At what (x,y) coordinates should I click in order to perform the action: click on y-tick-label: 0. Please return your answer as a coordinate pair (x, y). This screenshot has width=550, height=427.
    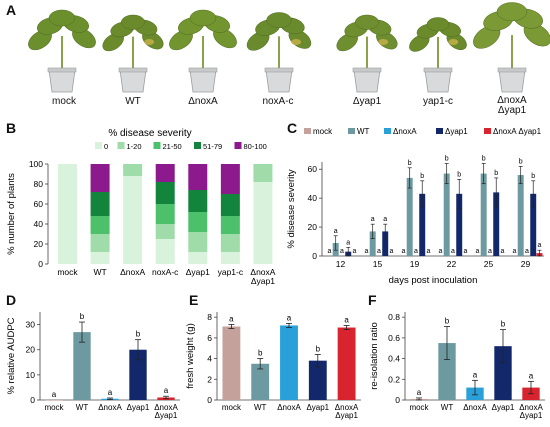
    Looking at the image, I should click on (314, 256).